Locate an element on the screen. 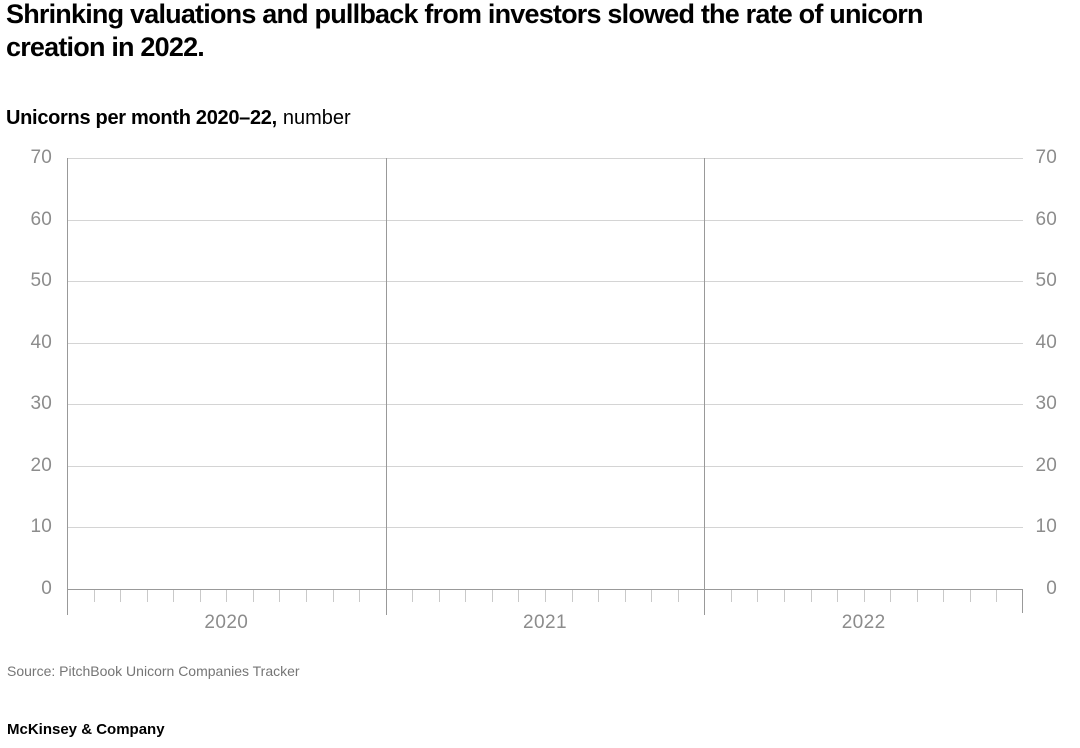 This screenshot has width=1080, height=748. y-tick-label-right-10: 10 is located at coordinates (1046, 527).